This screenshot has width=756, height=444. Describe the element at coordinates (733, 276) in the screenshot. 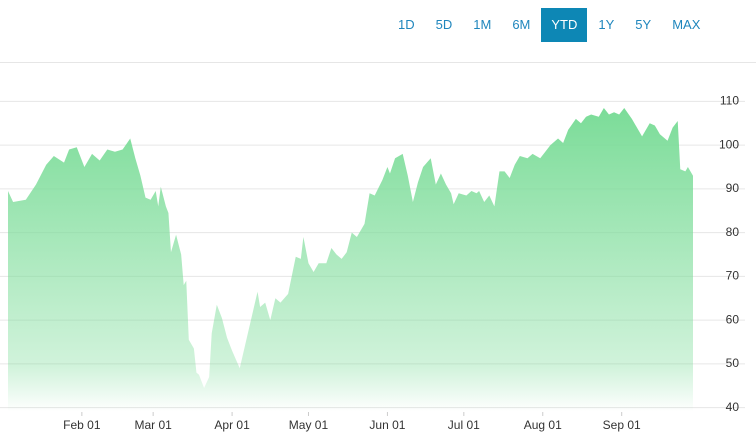

I see `y-tick-label: 70` at that location.